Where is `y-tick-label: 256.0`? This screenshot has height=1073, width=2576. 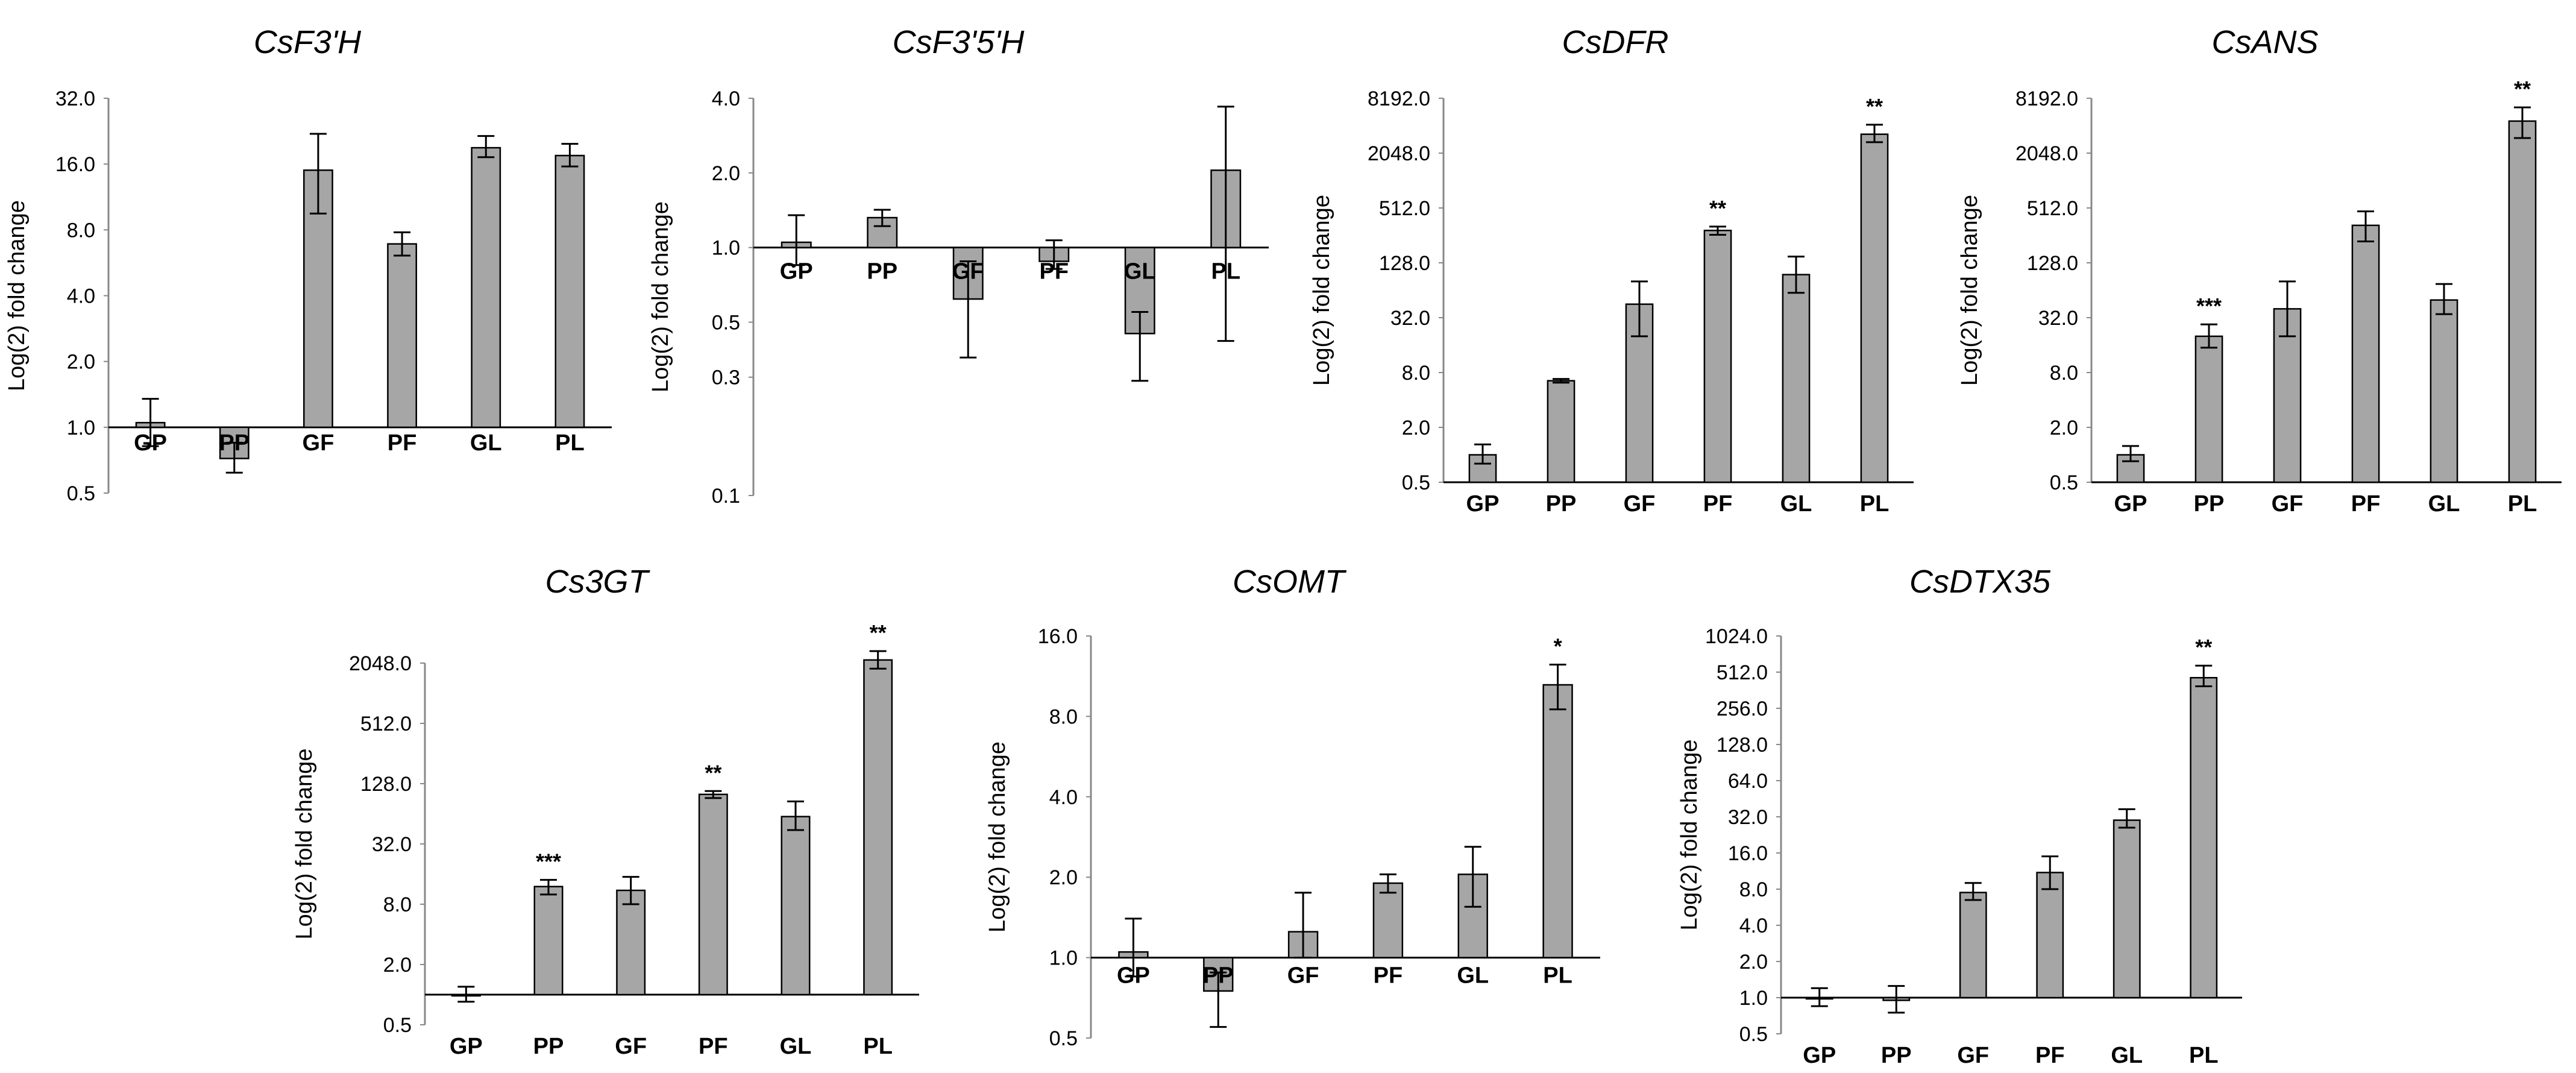
y-tick-label: 256.0 is located at coordinates (1742, 709).